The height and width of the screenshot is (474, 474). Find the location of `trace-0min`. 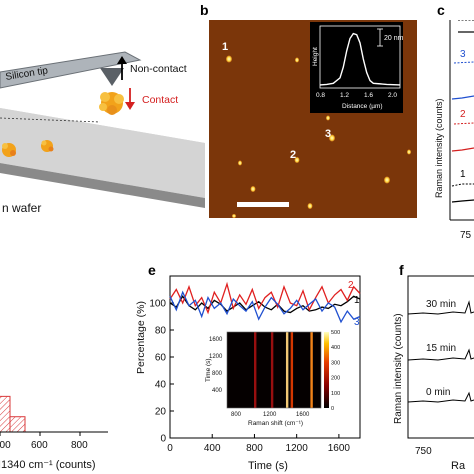

trace-0min is located at coordinates (440, 397).